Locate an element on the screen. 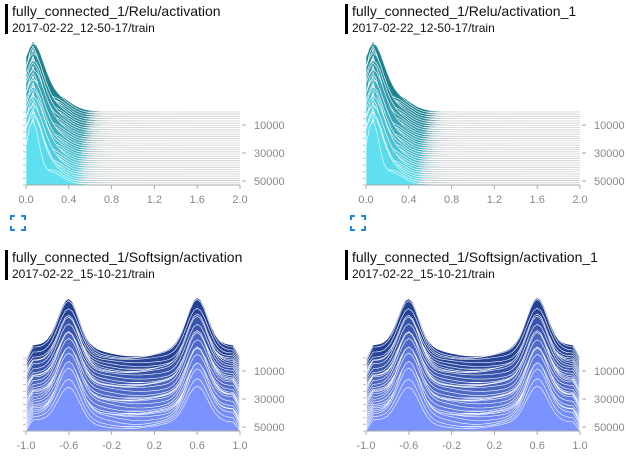  card-title: fully_connected_1/Softsign/activation_1 is located at coordinates (475, 257).